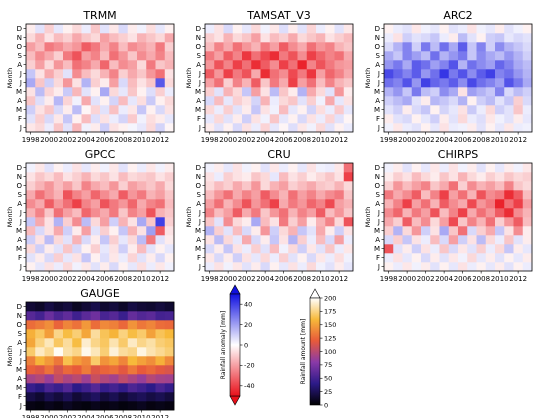  What do you see at coordinates (378, 119) in the screenshot?
I see `y-tick-label: F` at bounding box center [378, 119].